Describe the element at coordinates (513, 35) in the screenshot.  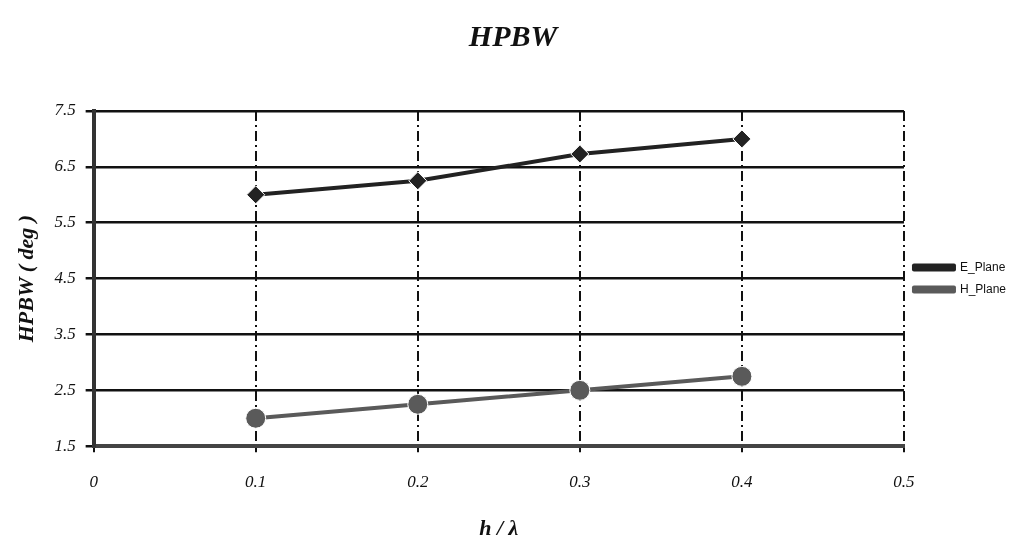
I see `chart-title: HPBW` at that location.